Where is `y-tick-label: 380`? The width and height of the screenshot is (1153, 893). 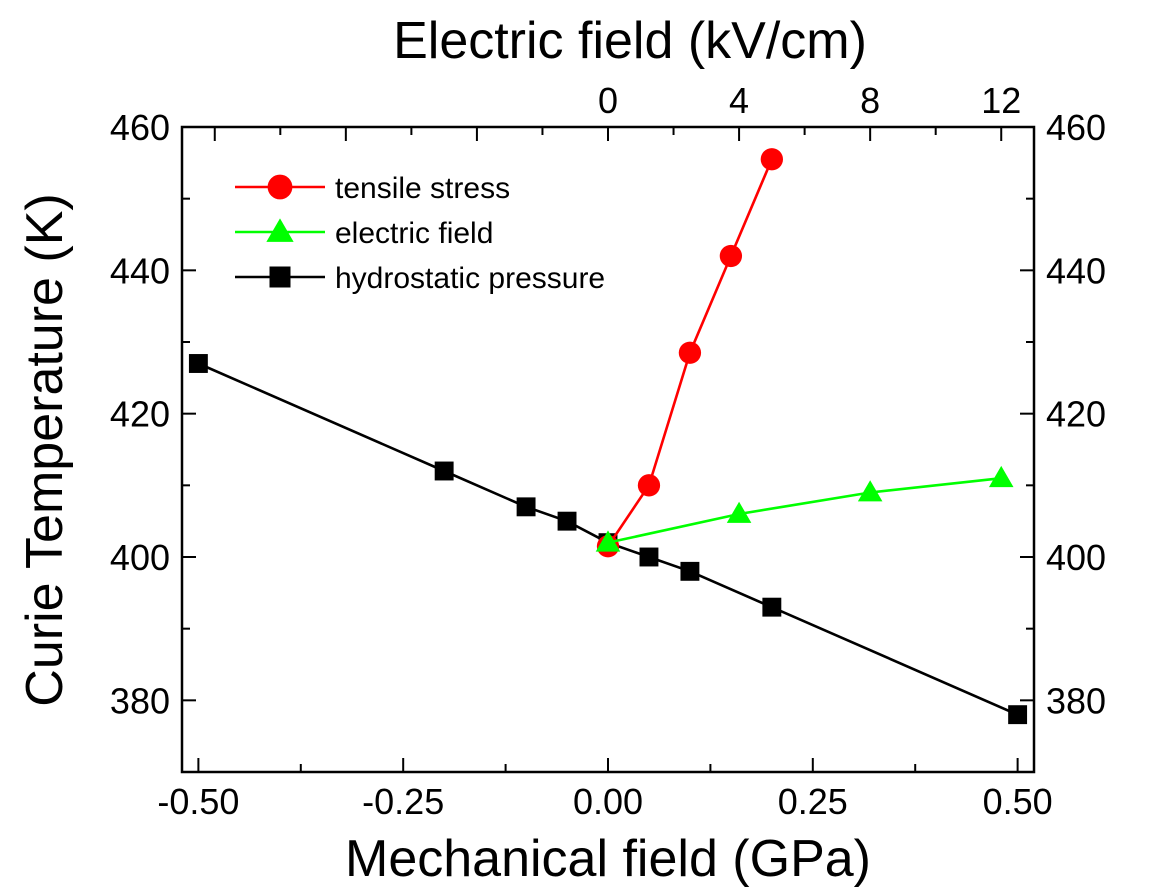
y-tick-label: 380 is located at coordinates (140, 700).